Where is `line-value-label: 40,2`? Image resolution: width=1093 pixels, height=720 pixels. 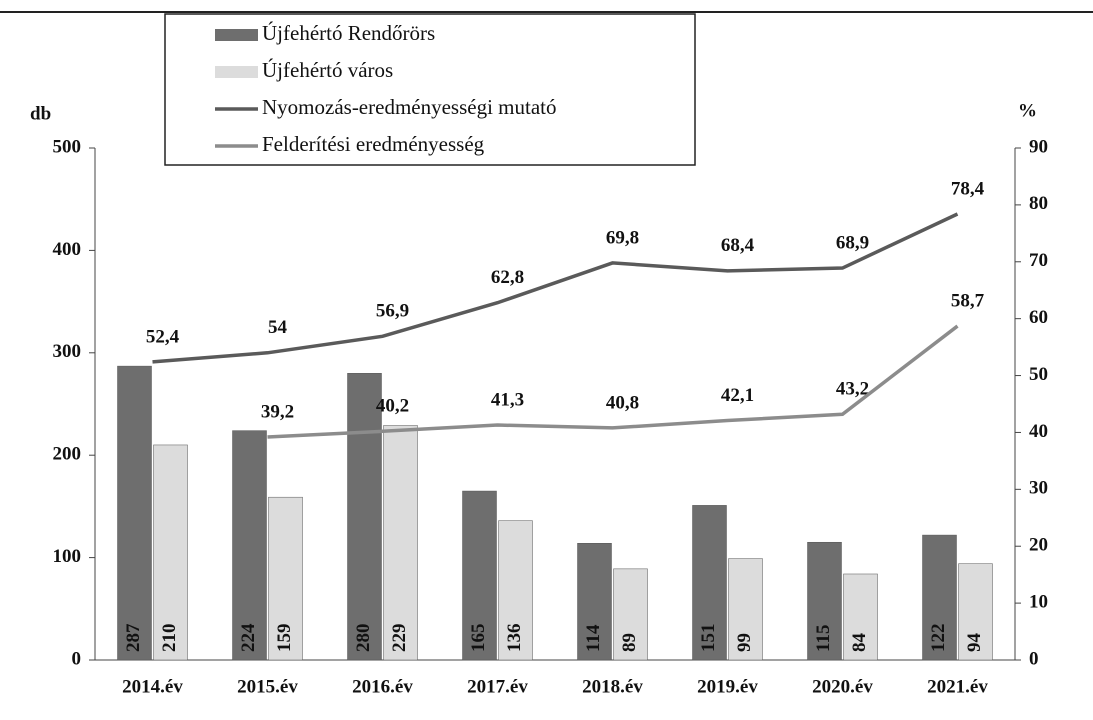
line-value-label: 40,2 is located at coordinates (392, 406).